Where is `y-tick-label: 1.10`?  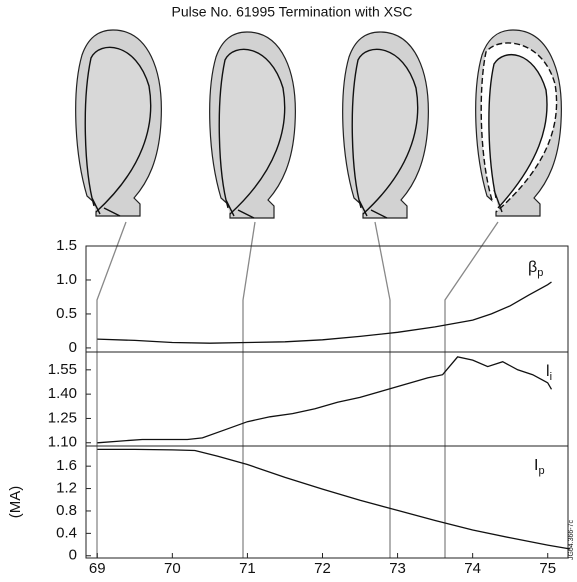 y-tick-label: 1.10 is located at coordinates (62, 442).